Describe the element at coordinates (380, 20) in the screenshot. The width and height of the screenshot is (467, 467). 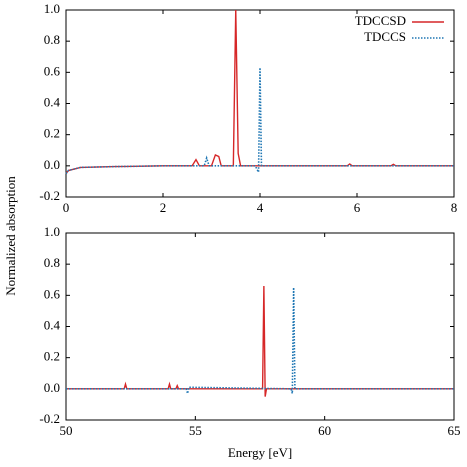
I see `legend-label: TDCCSD` at that location.